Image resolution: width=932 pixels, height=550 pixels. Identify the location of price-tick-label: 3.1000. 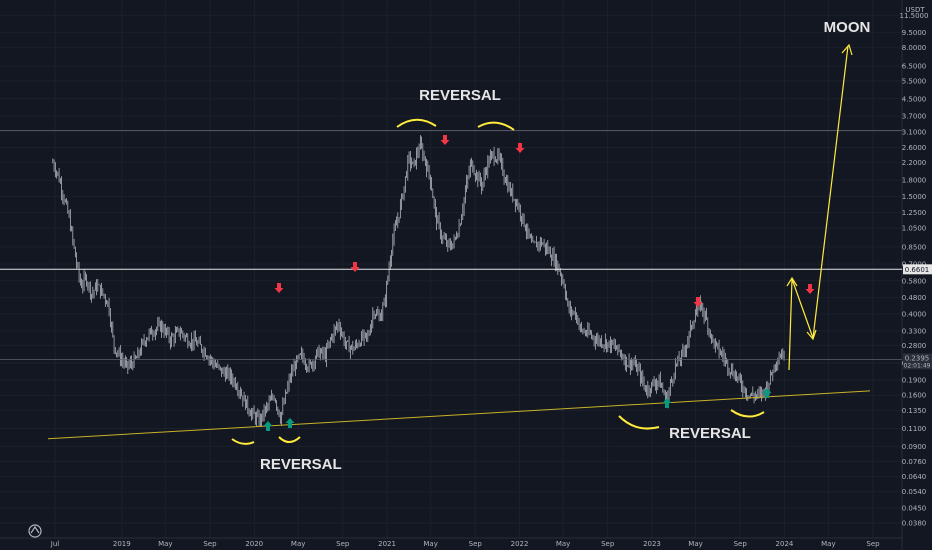
(914, 132).